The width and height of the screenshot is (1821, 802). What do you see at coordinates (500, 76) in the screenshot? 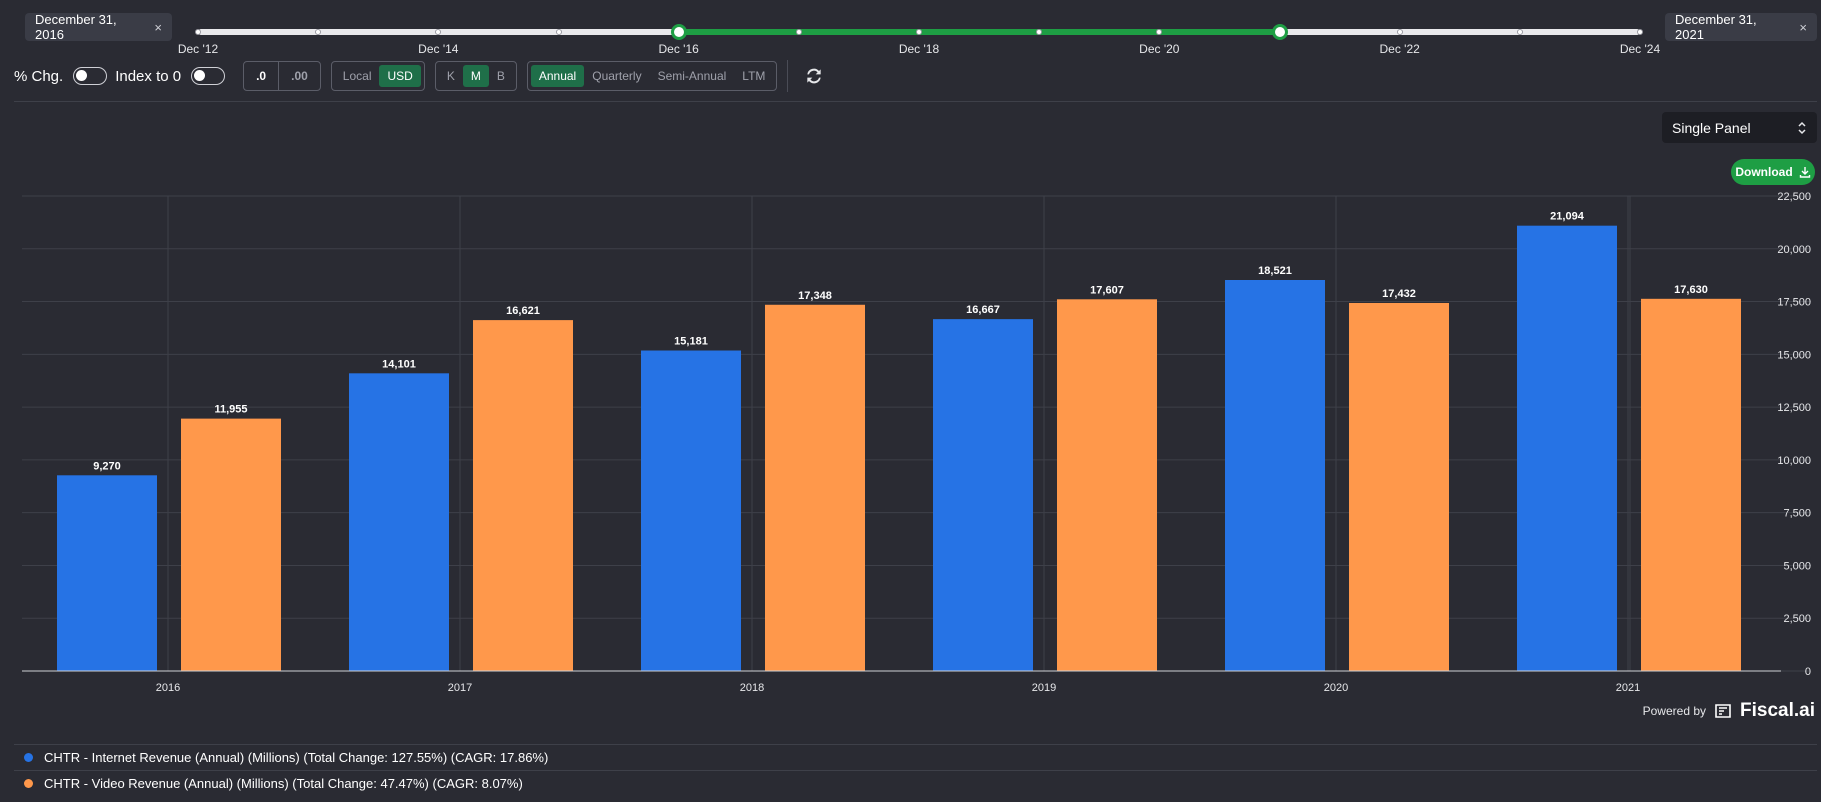
I see `units-option-b: B` at bounding box center [500, 76].